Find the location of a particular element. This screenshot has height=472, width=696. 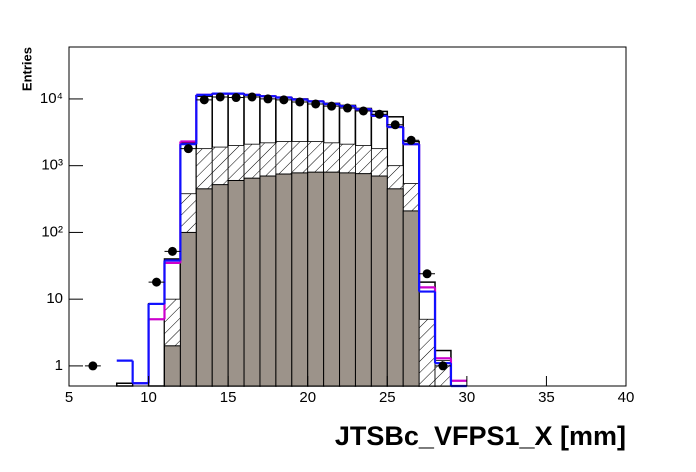

x-tick-label: 30 is located at coordinates (467, 397).